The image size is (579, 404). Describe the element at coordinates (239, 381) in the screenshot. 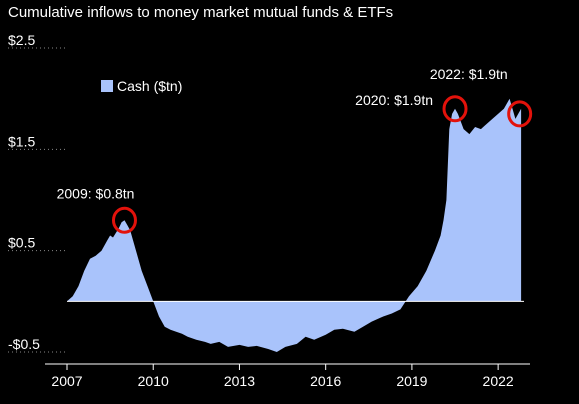

I see `x-tick-label: 2013` at that location.